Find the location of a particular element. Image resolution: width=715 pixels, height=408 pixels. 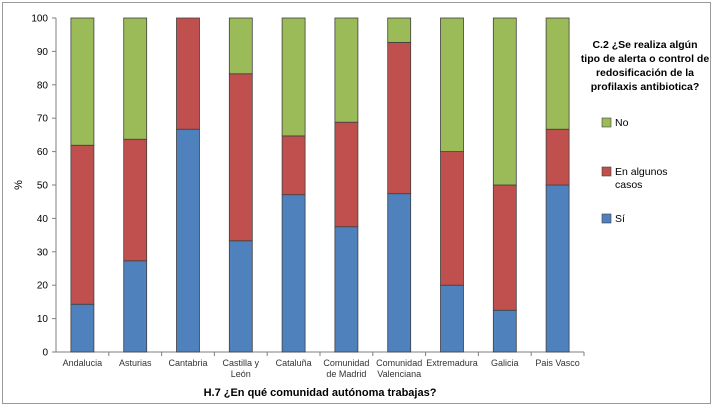

y-tick-label: 30 is located at coordinates (43, 252).